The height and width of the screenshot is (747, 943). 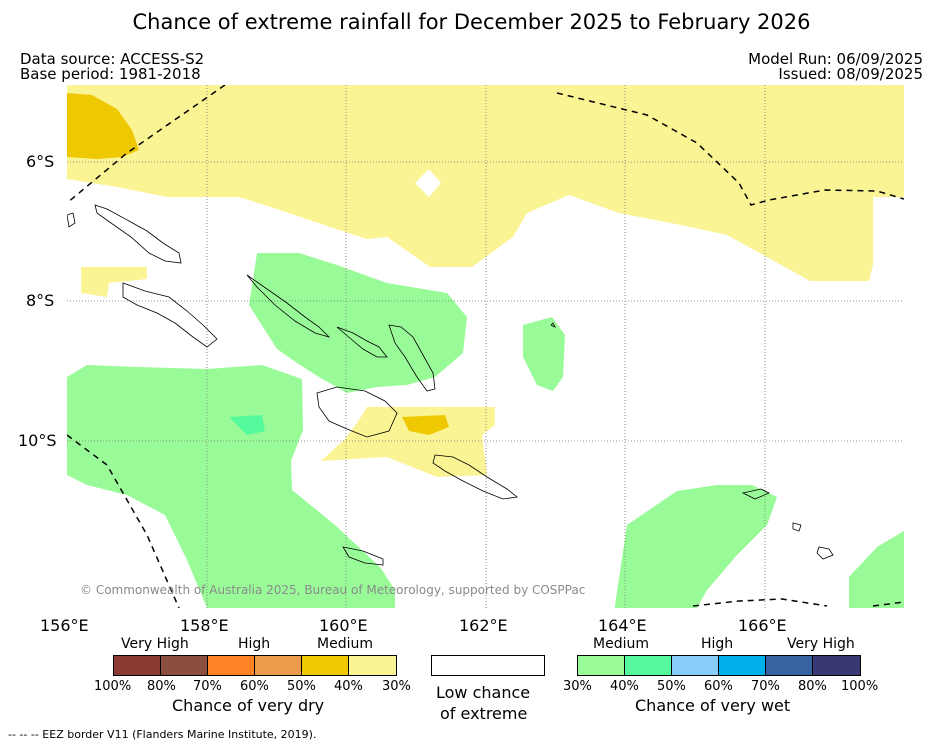 I want to click on low-chance-hole, so click(x=428, y=183).